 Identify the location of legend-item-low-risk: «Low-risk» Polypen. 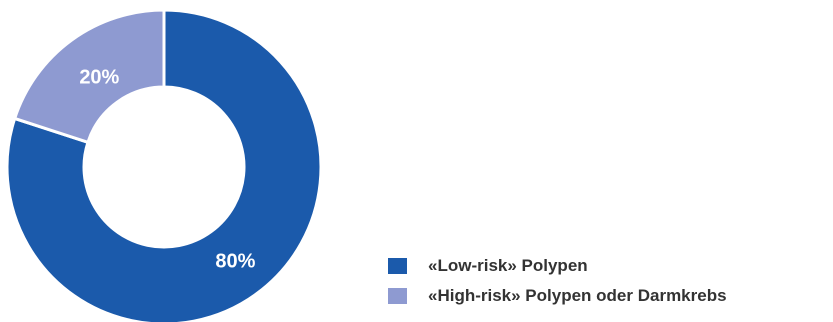
(557, 265).